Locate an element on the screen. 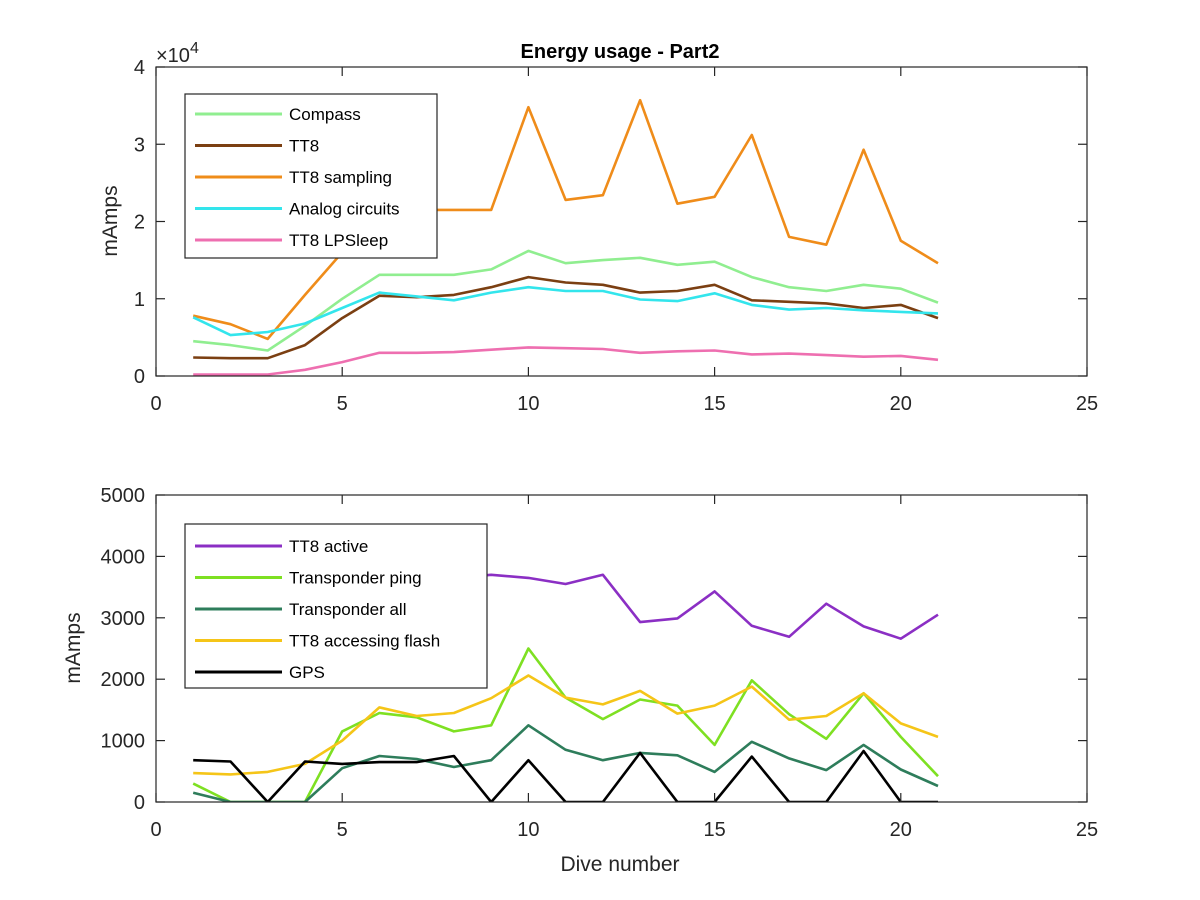  y-tick-label: 4000 is located at coordinates (123, 557).